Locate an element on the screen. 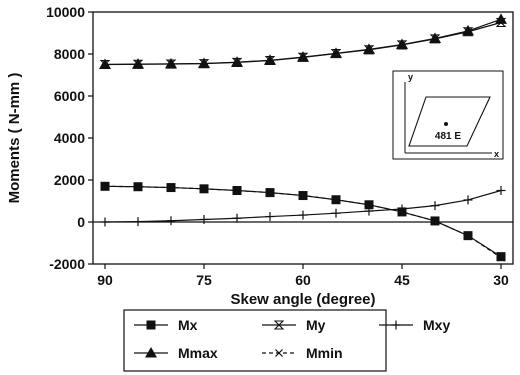  element-inset: y x 481 E is located at coordinates (448, 115).